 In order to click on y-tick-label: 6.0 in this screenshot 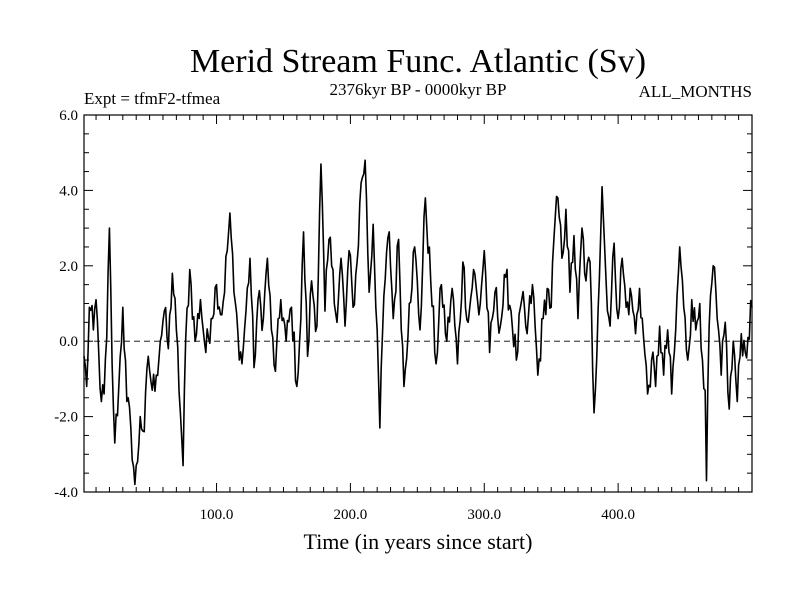, I will do `click(68, 116)`.